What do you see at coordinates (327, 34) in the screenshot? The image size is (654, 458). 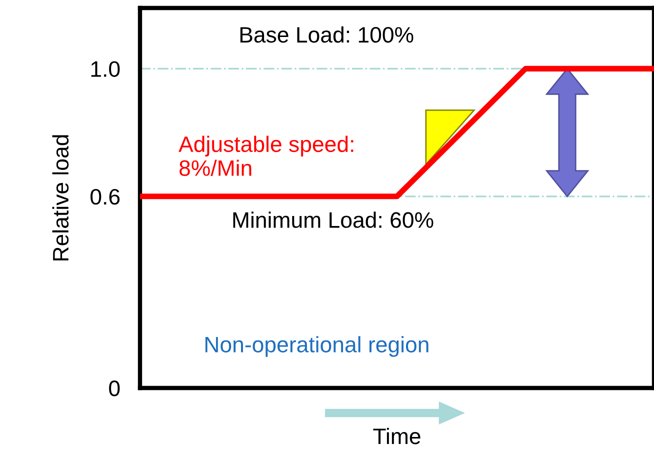 I see `annotation: Base Load: 100%` at bounding box center [327, 34].